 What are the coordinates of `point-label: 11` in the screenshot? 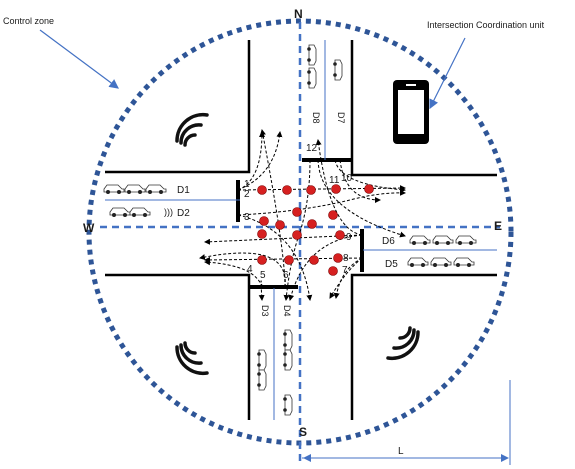 It's located at (334, 180).